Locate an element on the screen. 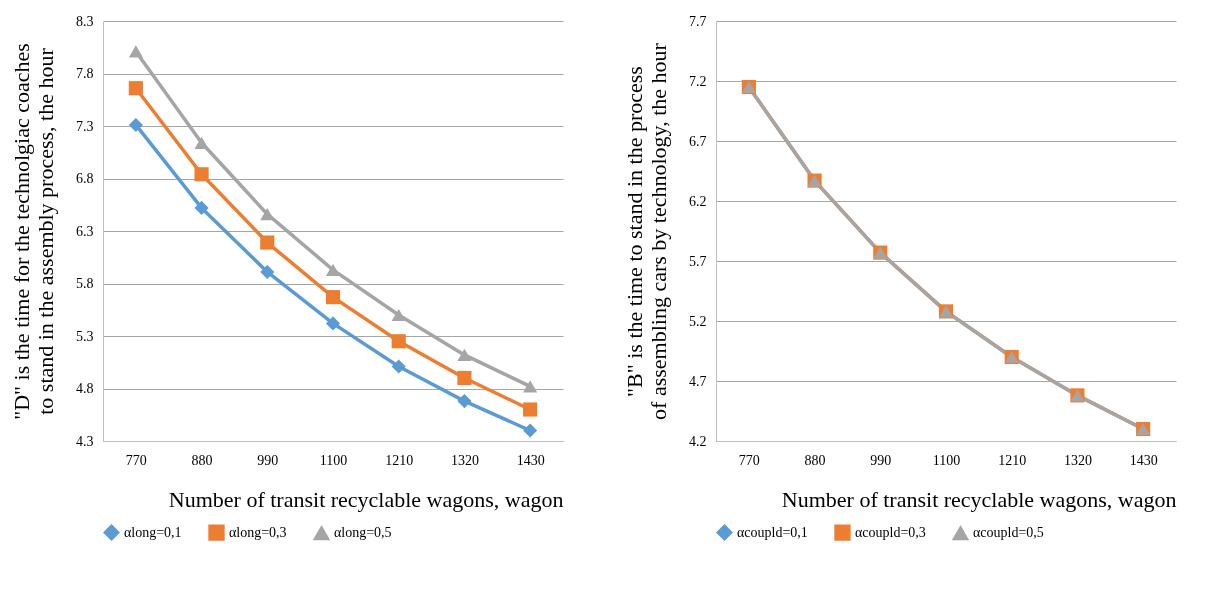 This screenshot has width=1227, height=612. y-tick-label: 4.3 is located at coordinates (85, 441).